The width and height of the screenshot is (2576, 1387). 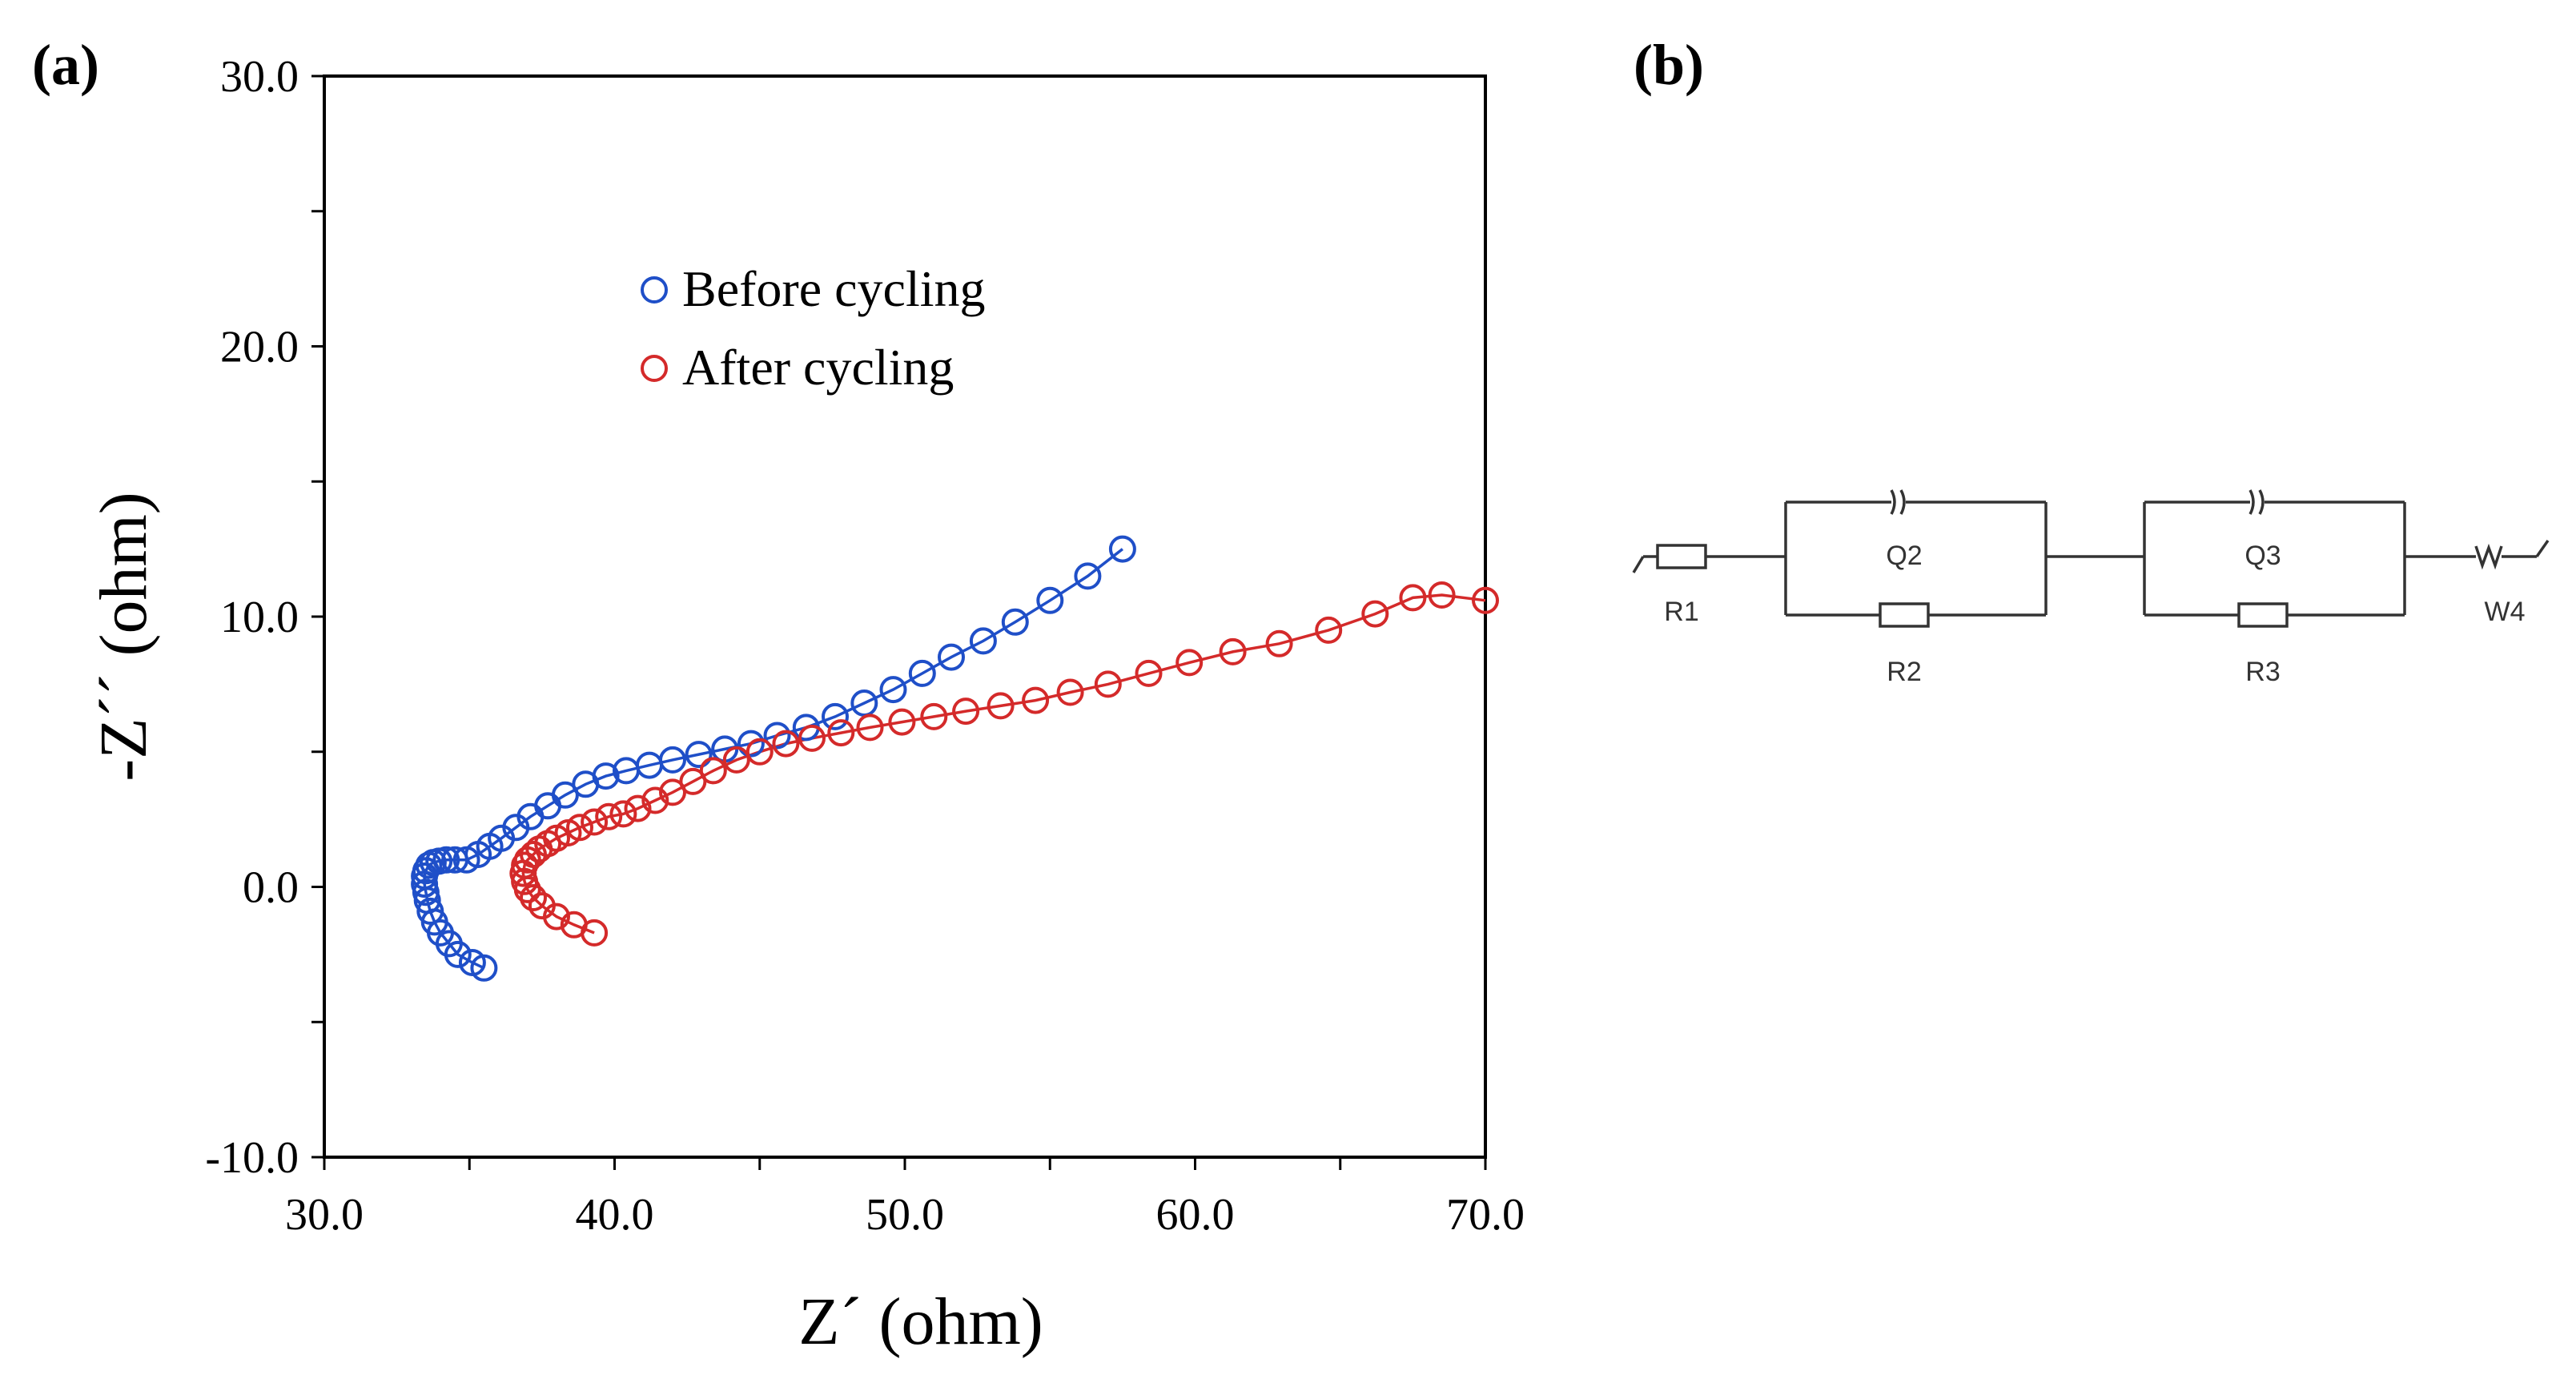 I want to click on lead-out, so click(x=2542, y=548).